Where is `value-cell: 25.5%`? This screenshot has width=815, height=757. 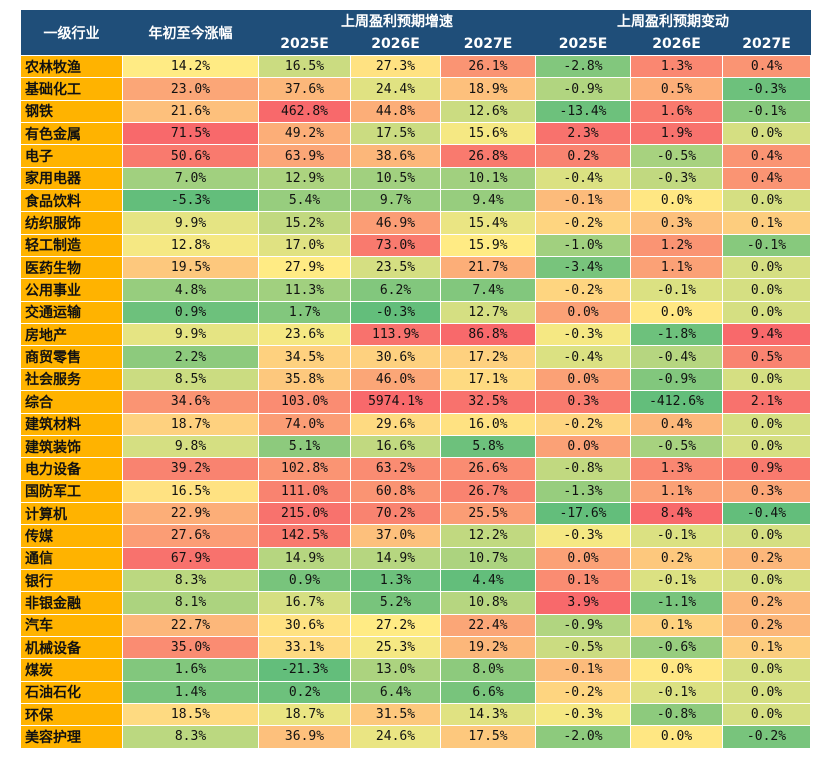 value-cell: 25.5% is located at coordinates (488, 513).